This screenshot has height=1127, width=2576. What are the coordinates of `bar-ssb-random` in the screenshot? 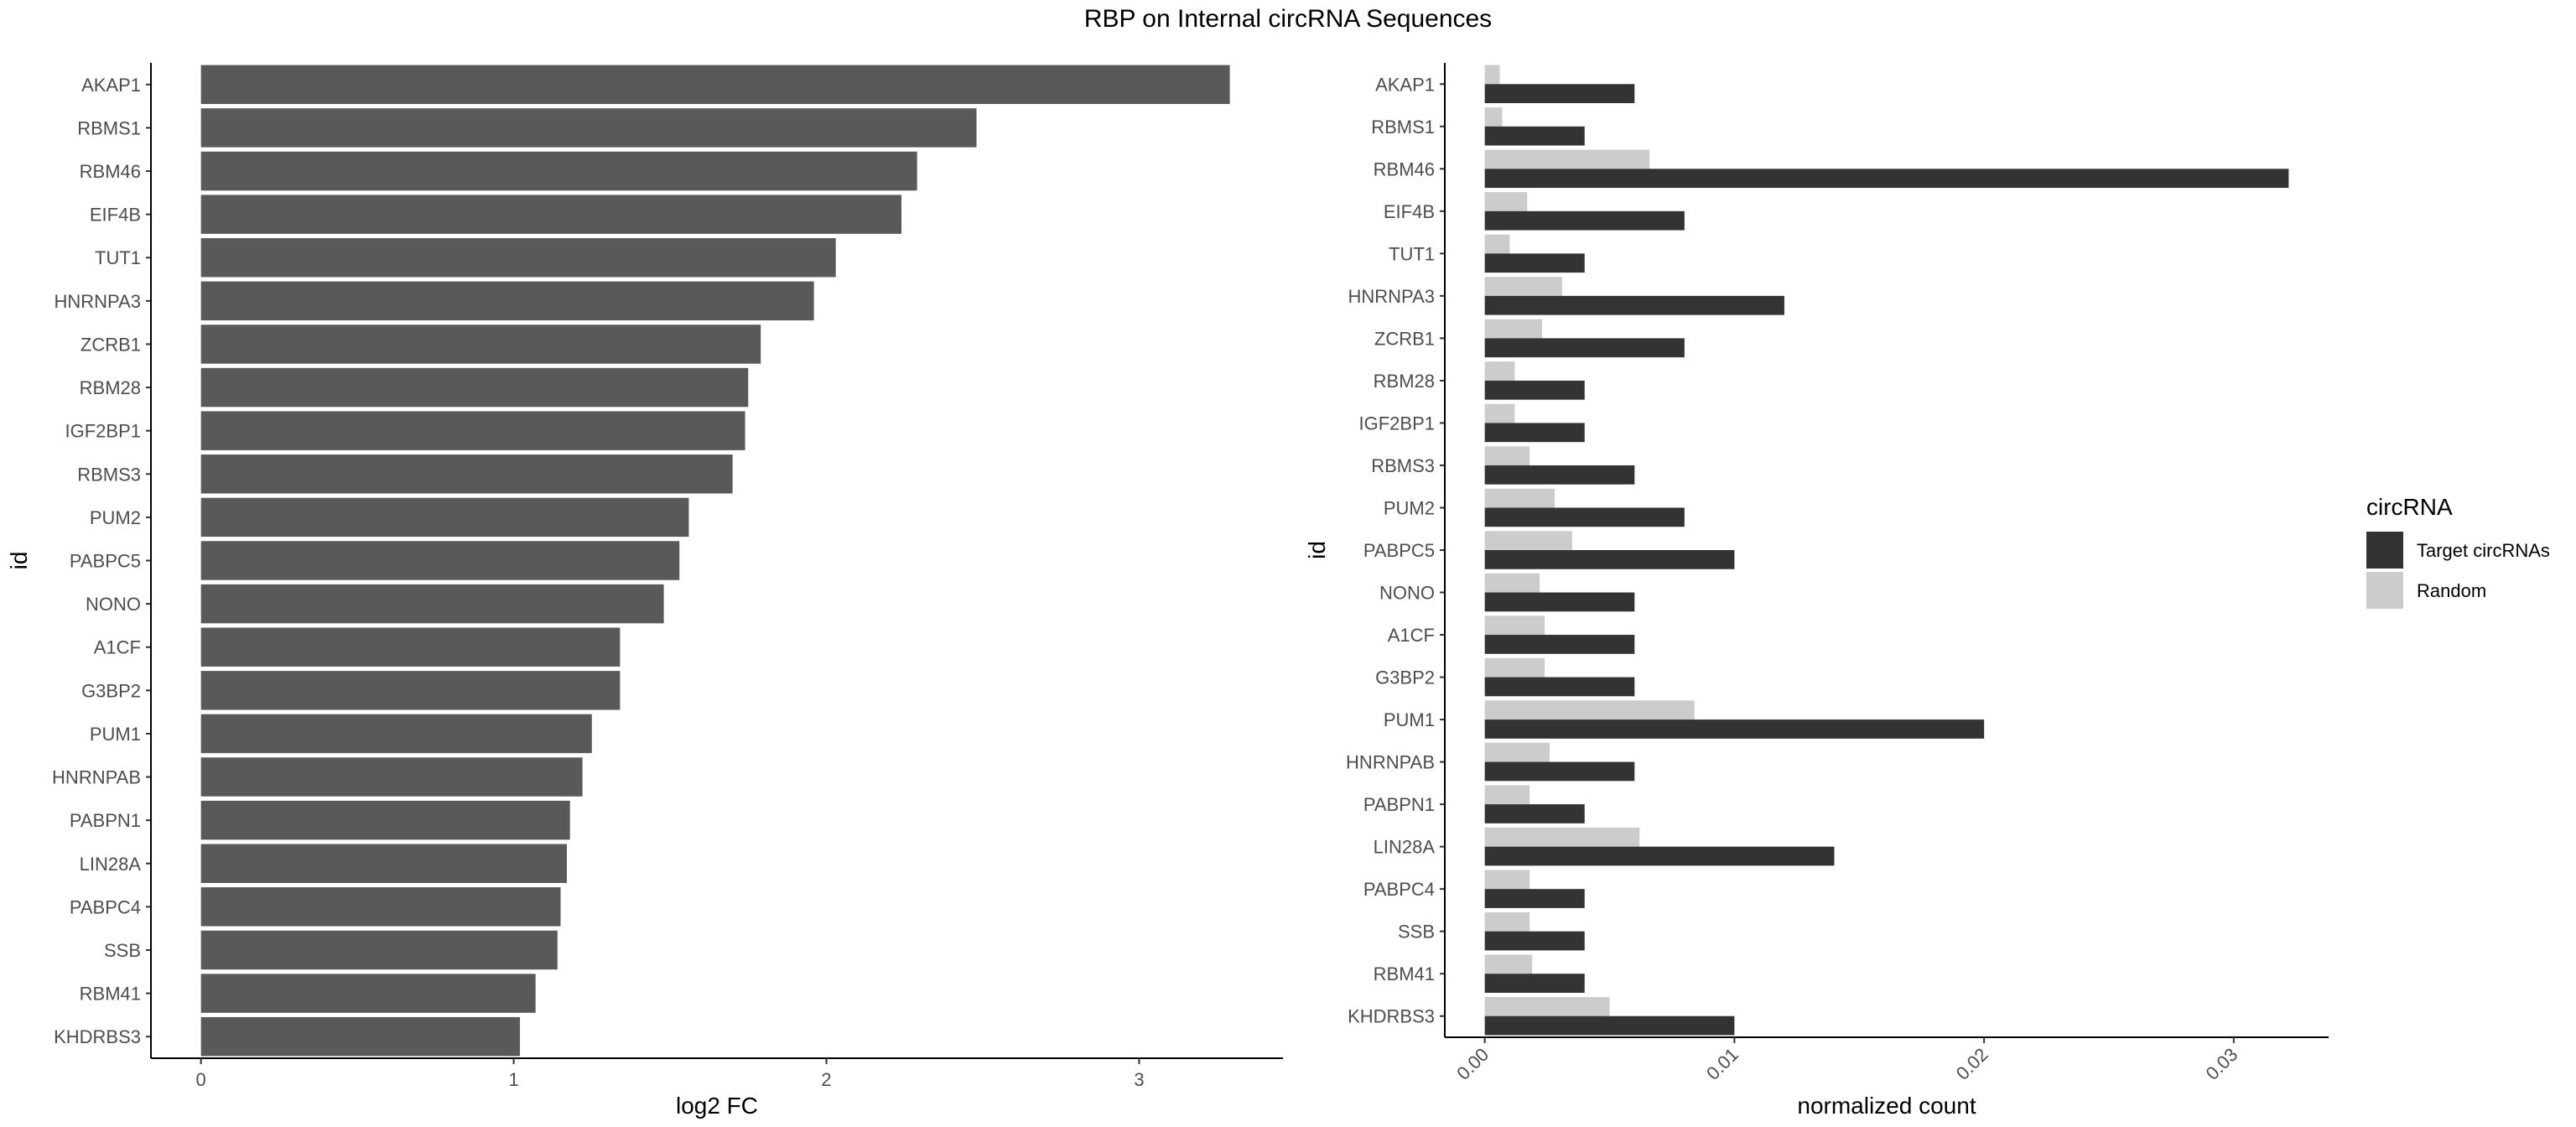 It's located at (1507, 921).